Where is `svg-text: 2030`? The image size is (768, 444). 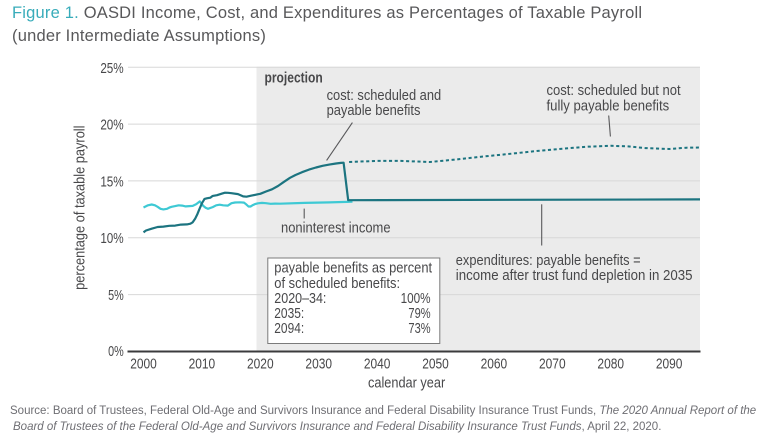
svg-text: 2030 is located at coordinates (318, 363).